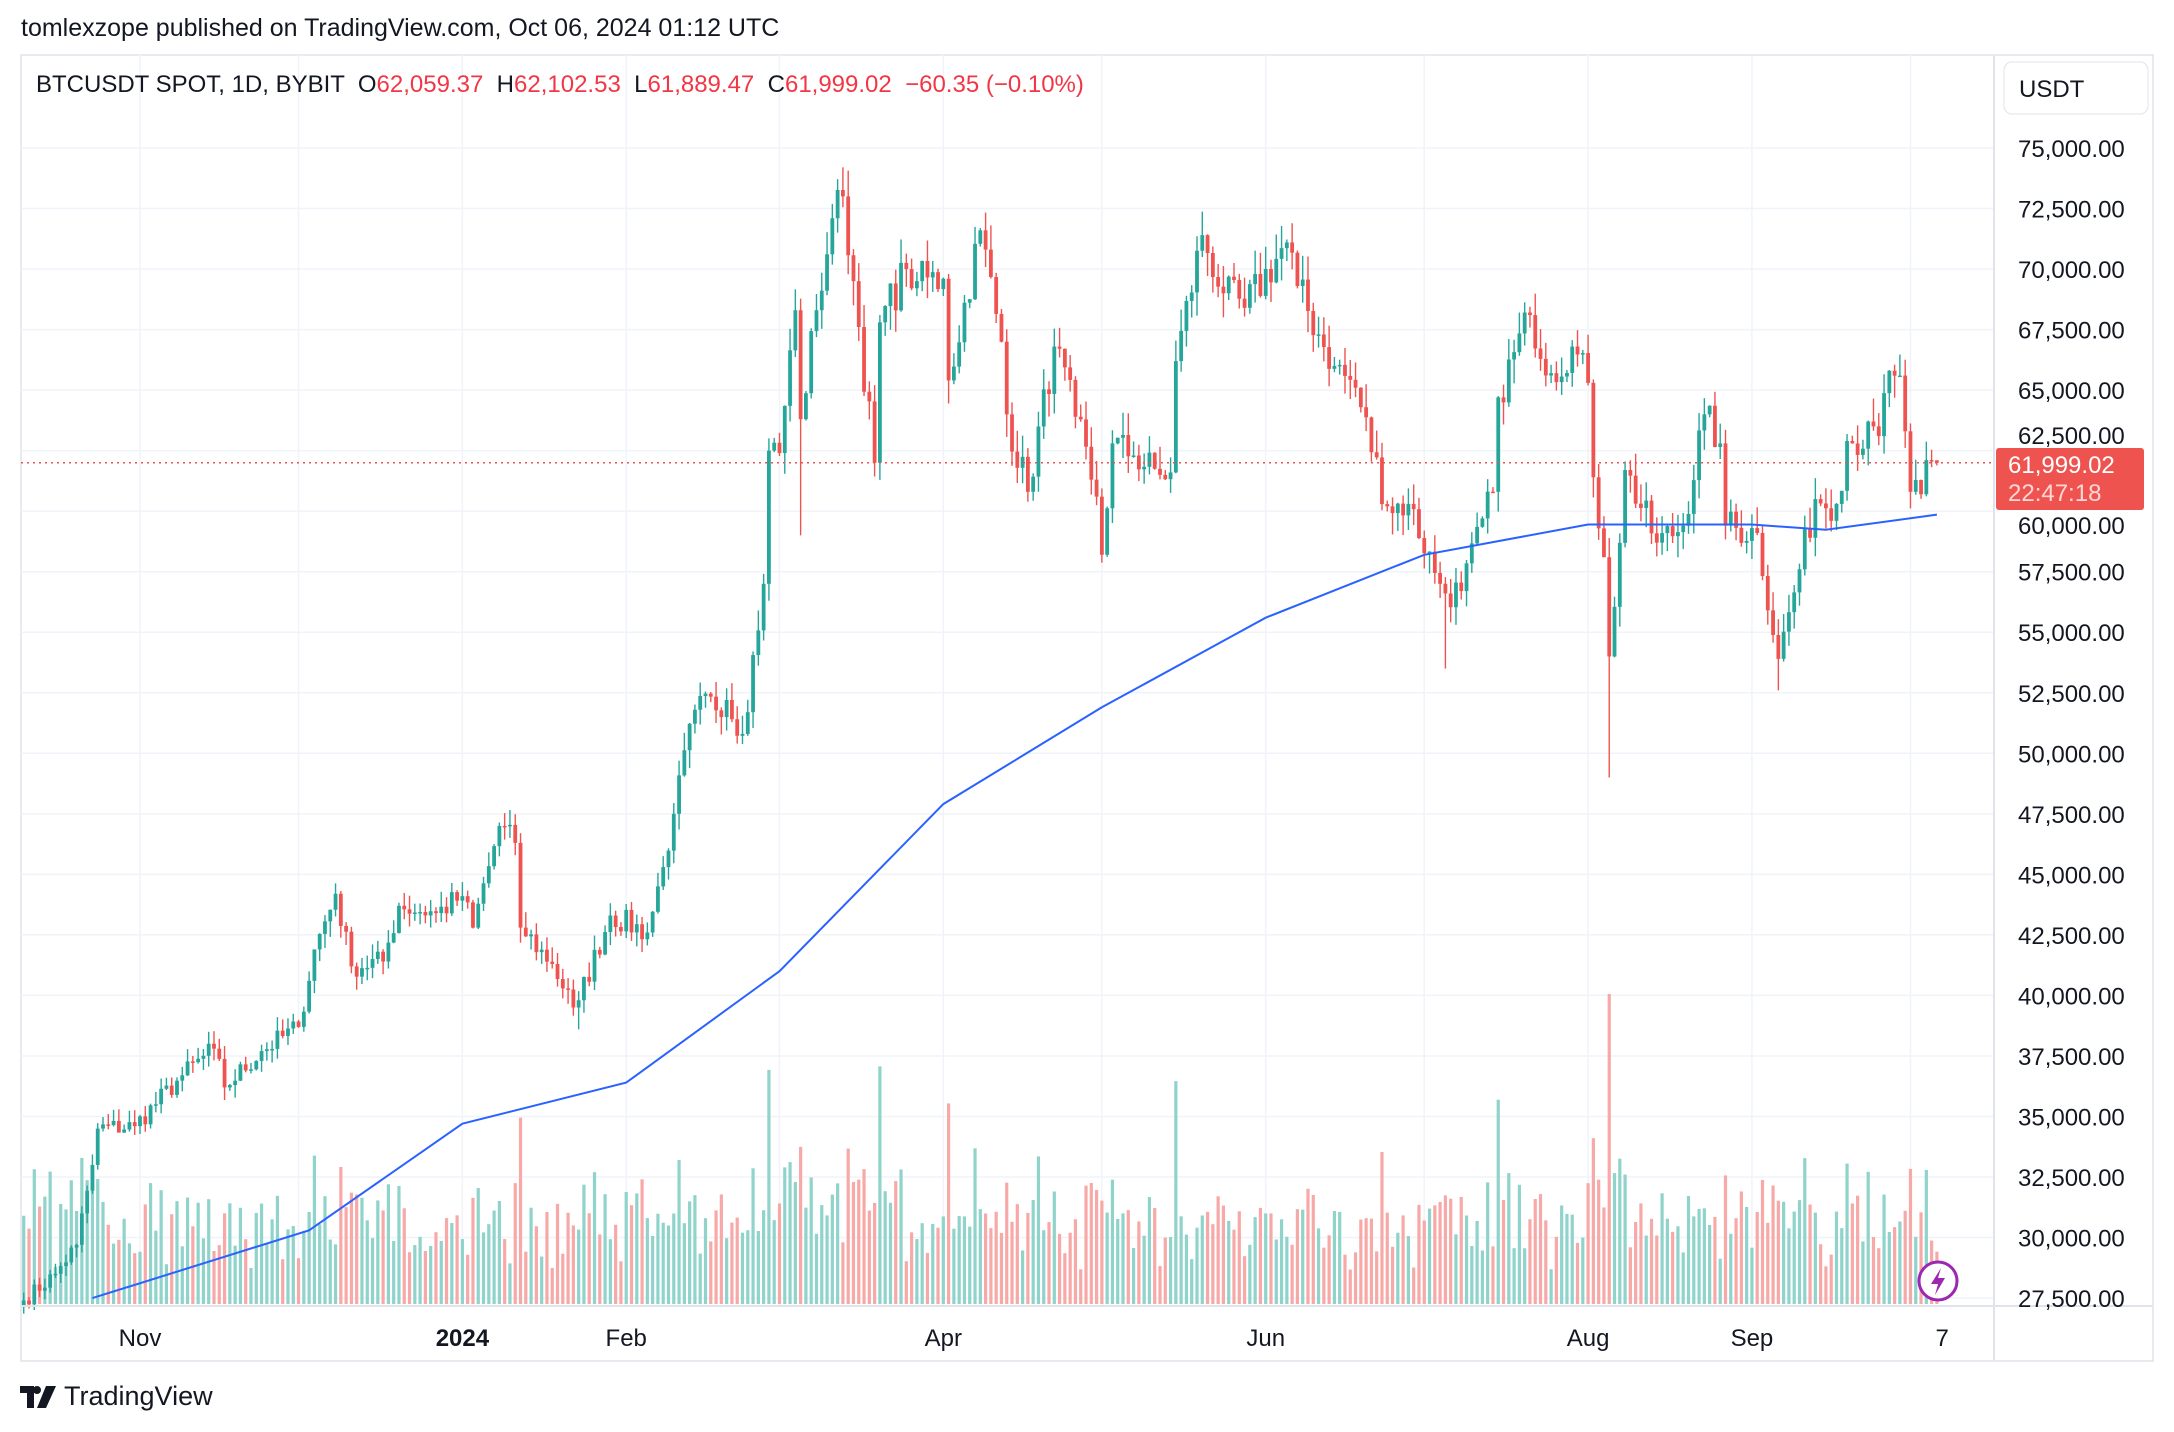  What do you see at coordinates (1034, 1338) in the screenshot?
I see `time-axis: Nov 2024 Feb Apr Jun Aug Sep 7` at bounding box center [1034, 1338].